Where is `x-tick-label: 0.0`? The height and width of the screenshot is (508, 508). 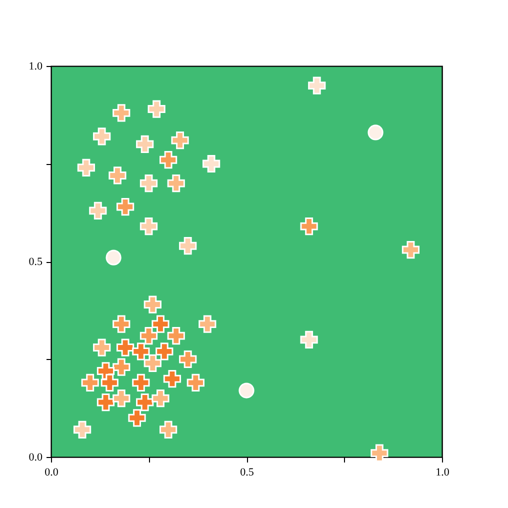 x-tick-label: 0.0 is located at coordinates (51, 472).